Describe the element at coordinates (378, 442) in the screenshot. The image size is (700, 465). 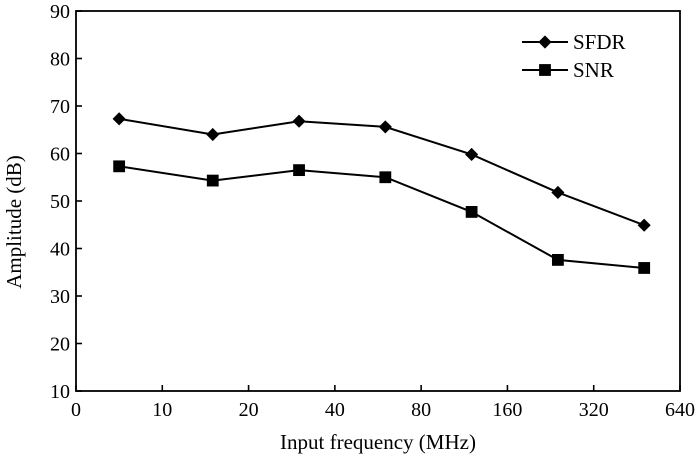
I see `x-axis-label: Input frequency (MHz)` at that location.